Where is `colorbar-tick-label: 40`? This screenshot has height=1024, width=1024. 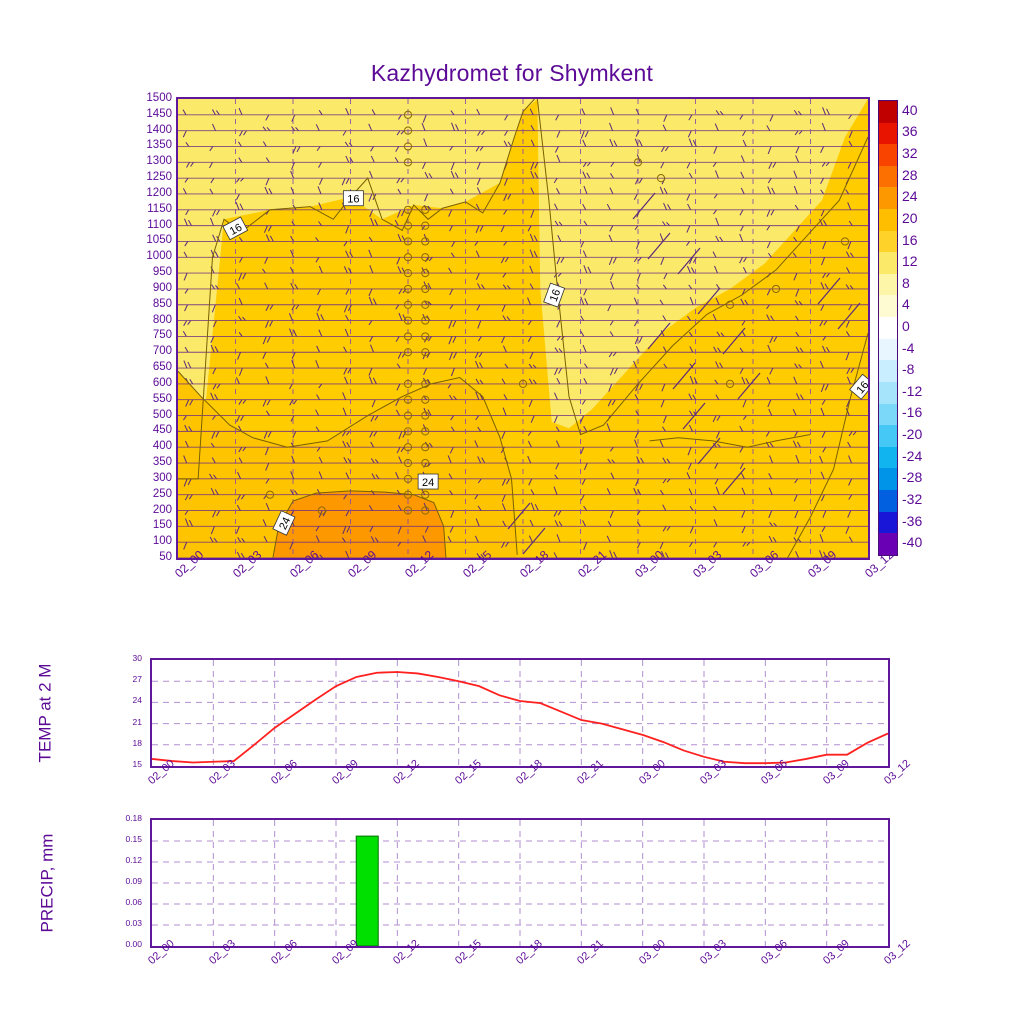
colorbar-tick-label: 40 is located at coordinates (910, 109).